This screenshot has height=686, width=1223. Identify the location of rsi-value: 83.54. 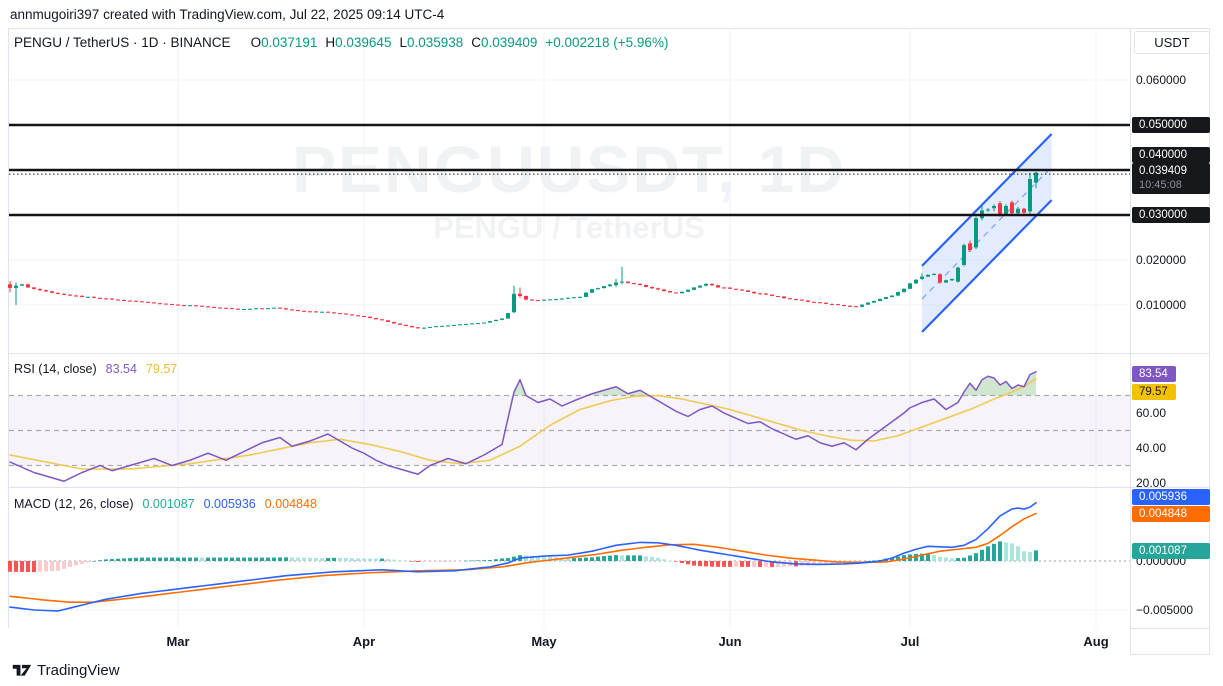
(121, 369).